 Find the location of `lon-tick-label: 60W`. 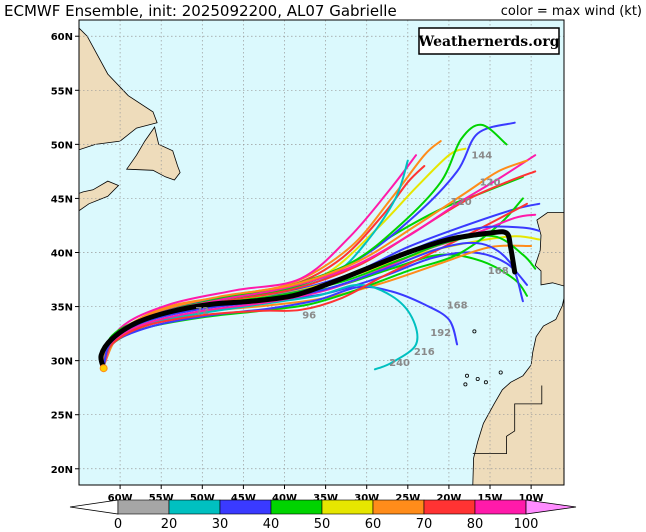

lon-tick-label: 60W is located at coordinates (120, 498).